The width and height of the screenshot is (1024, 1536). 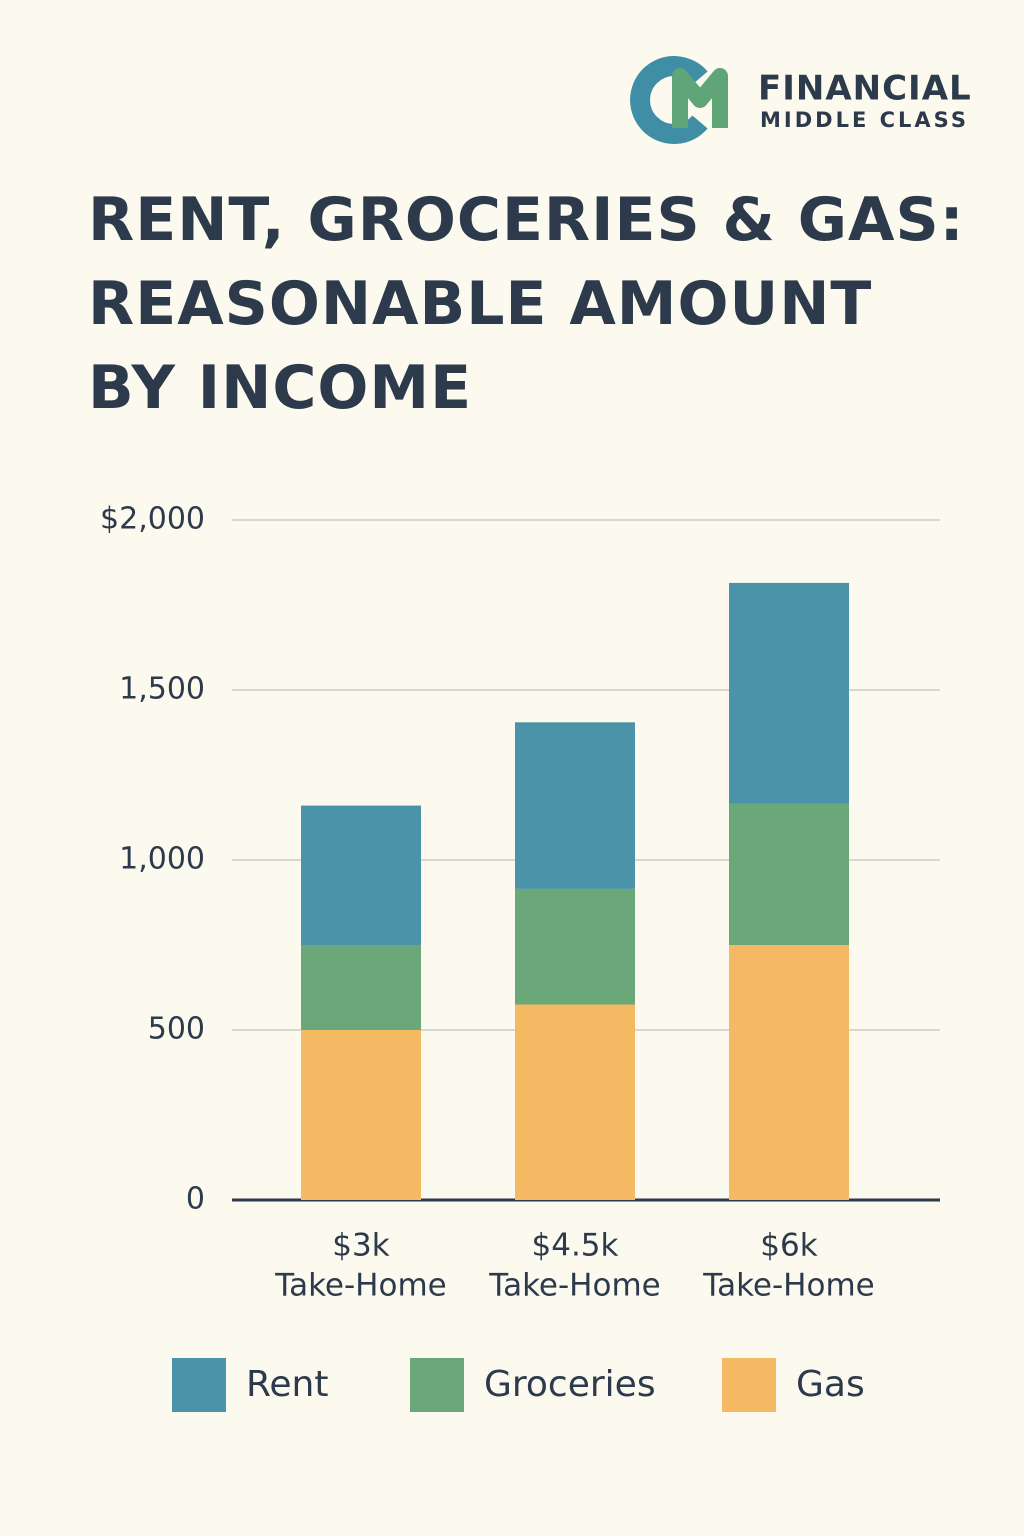 I want to click on x-tick-label: $4.5k, so click(x=575, y=1246).